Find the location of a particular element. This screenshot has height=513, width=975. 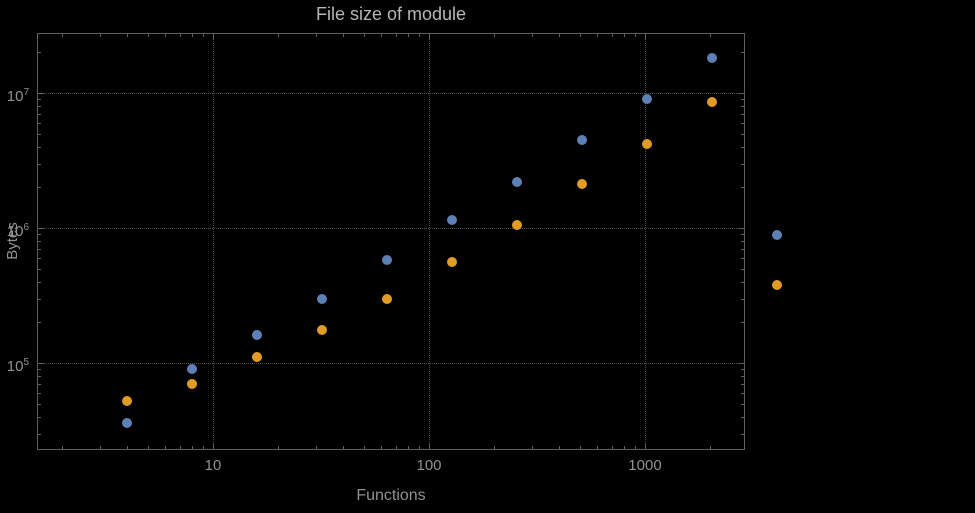

y-tick-label: 10⁷ is located at coordinates (14, 94).